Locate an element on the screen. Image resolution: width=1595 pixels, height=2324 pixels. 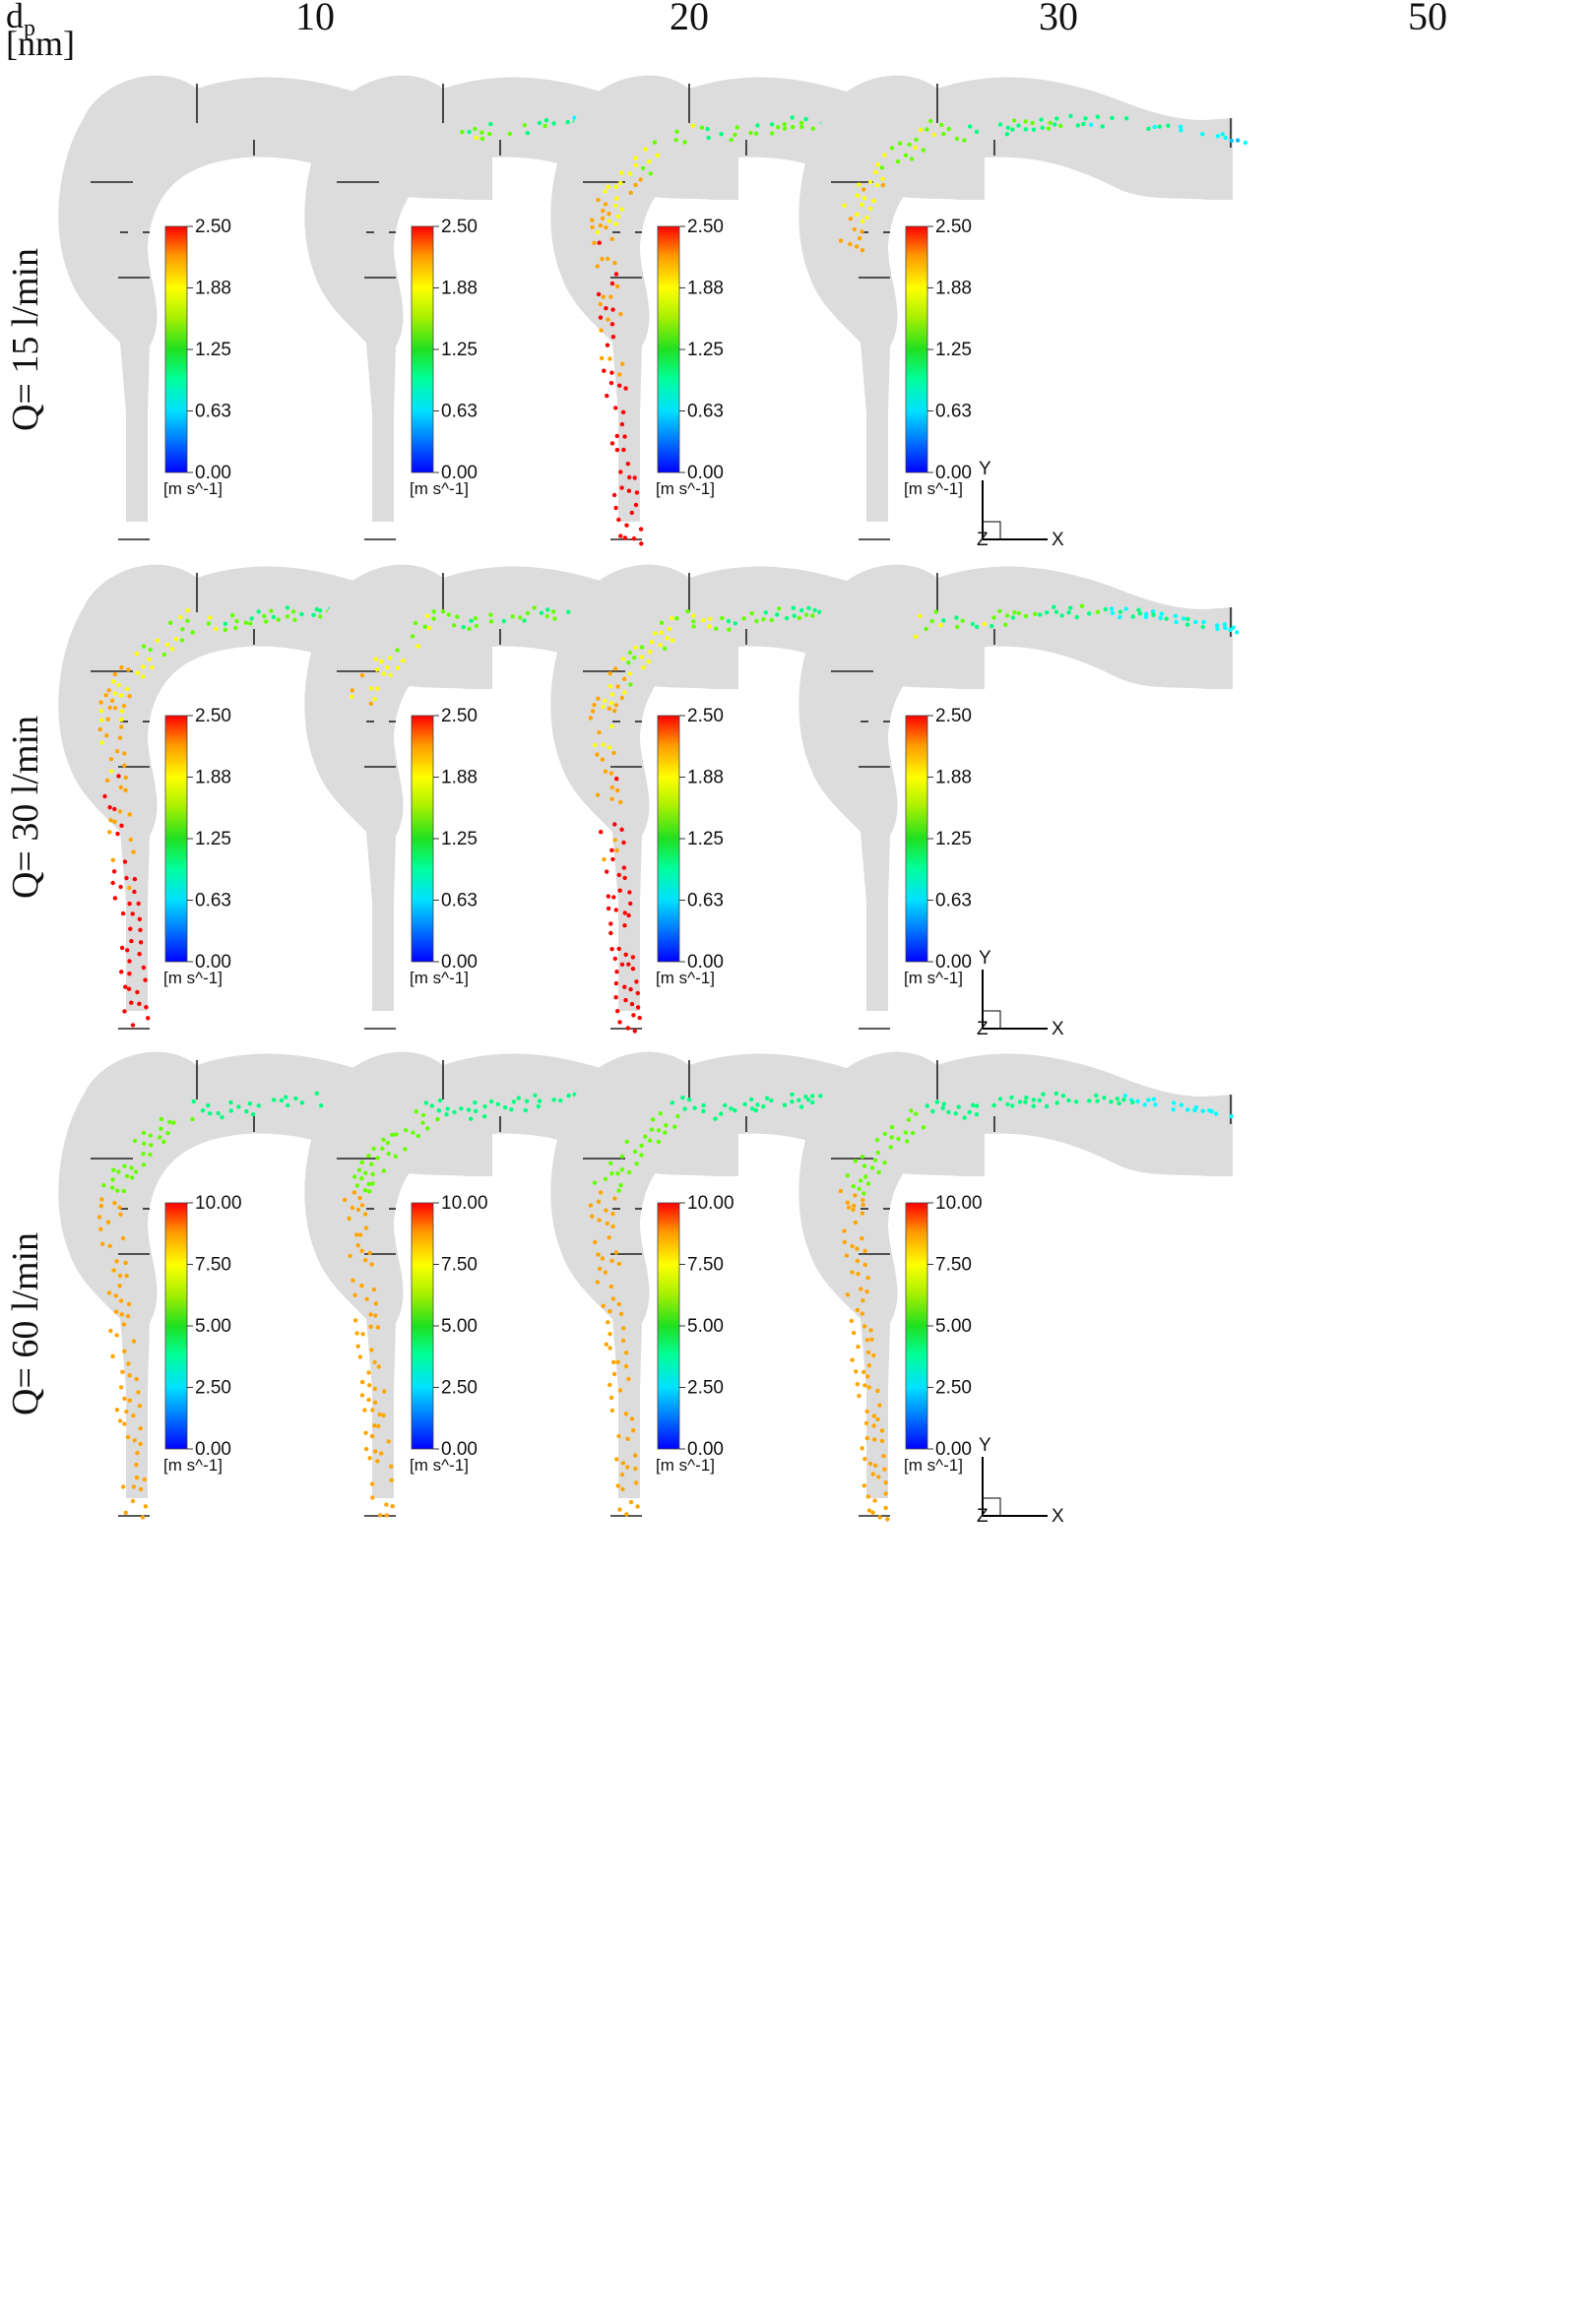
dp-unit-label: [nm] is located at coordinates (40, 43).